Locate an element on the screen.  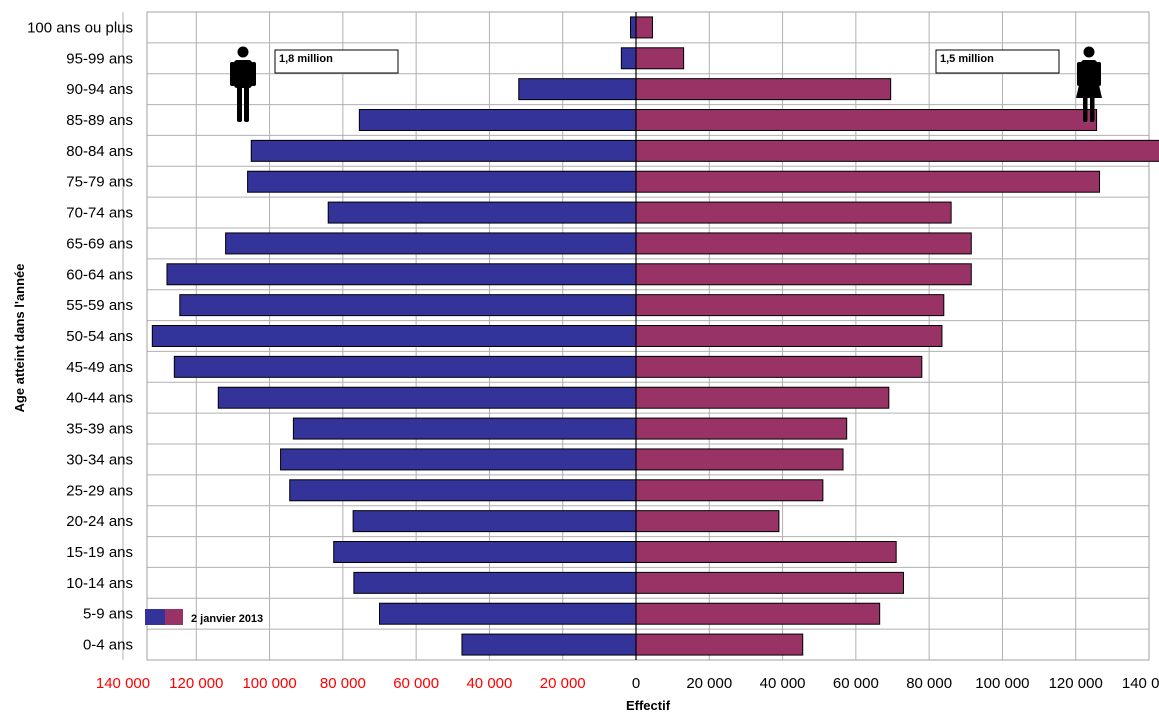
category-label: 65-69 ans is located at coordinates (99, 243).